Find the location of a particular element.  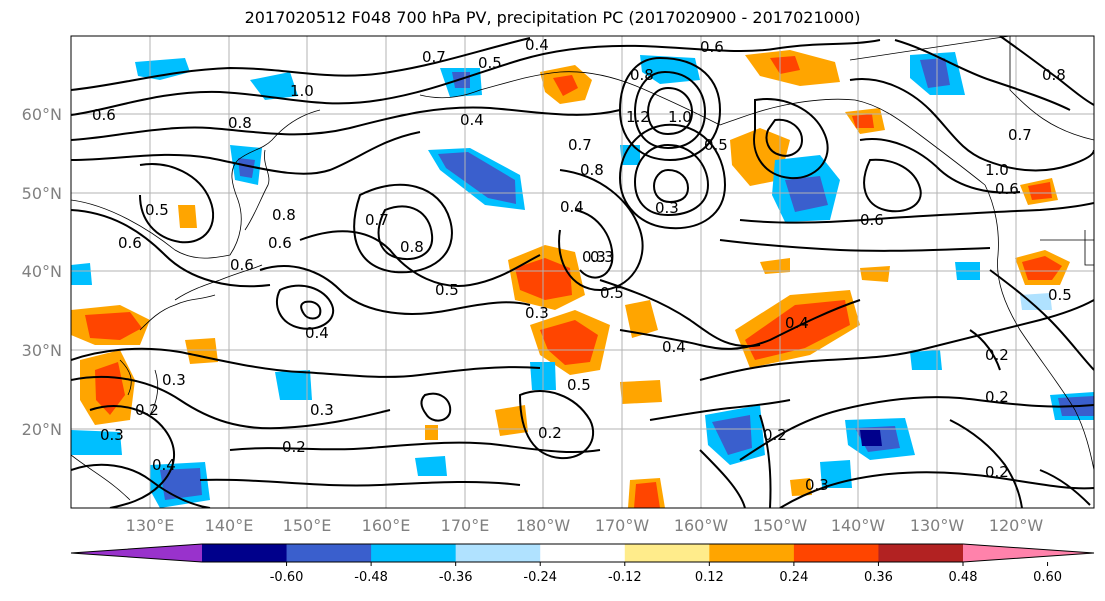

colorbar-tick-label: 0.60 is located at coordinates (1047, 577).